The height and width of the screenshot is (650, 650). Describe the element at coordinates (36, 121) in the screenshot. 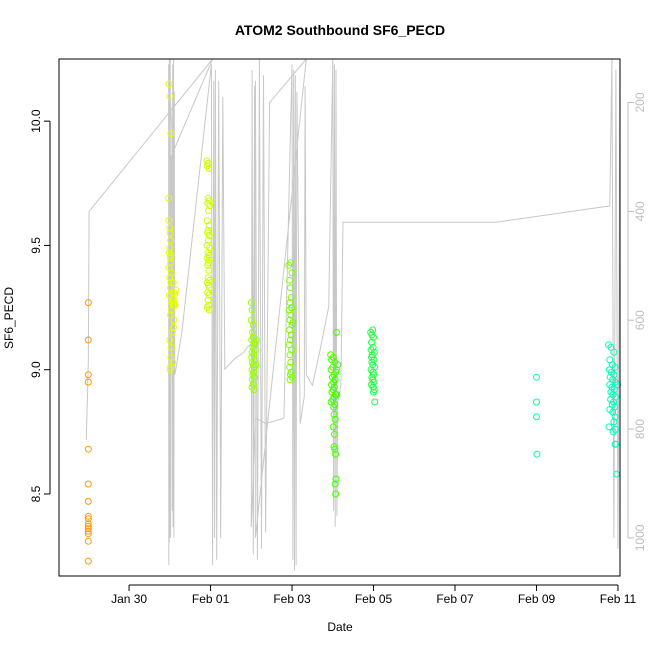

I see `y-tick-label: 10.0` at that location.